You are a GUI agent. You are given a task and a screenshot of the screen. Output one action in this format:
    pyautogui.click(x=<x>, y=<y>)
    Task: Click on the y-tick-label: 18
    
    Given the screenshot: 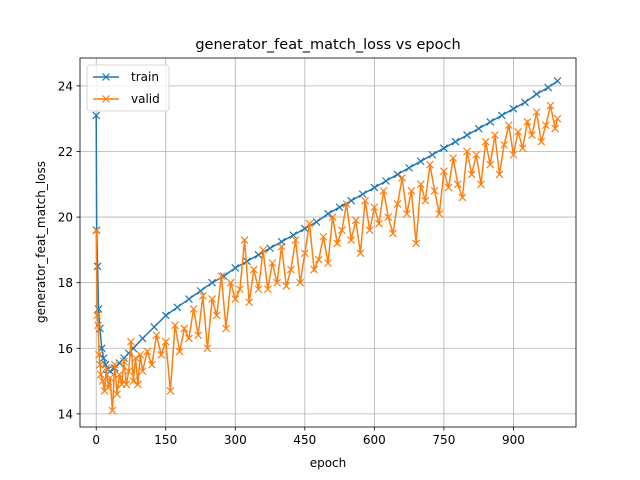 What is the action you would take?
    pyautogui.click(x=65, y=283)
    